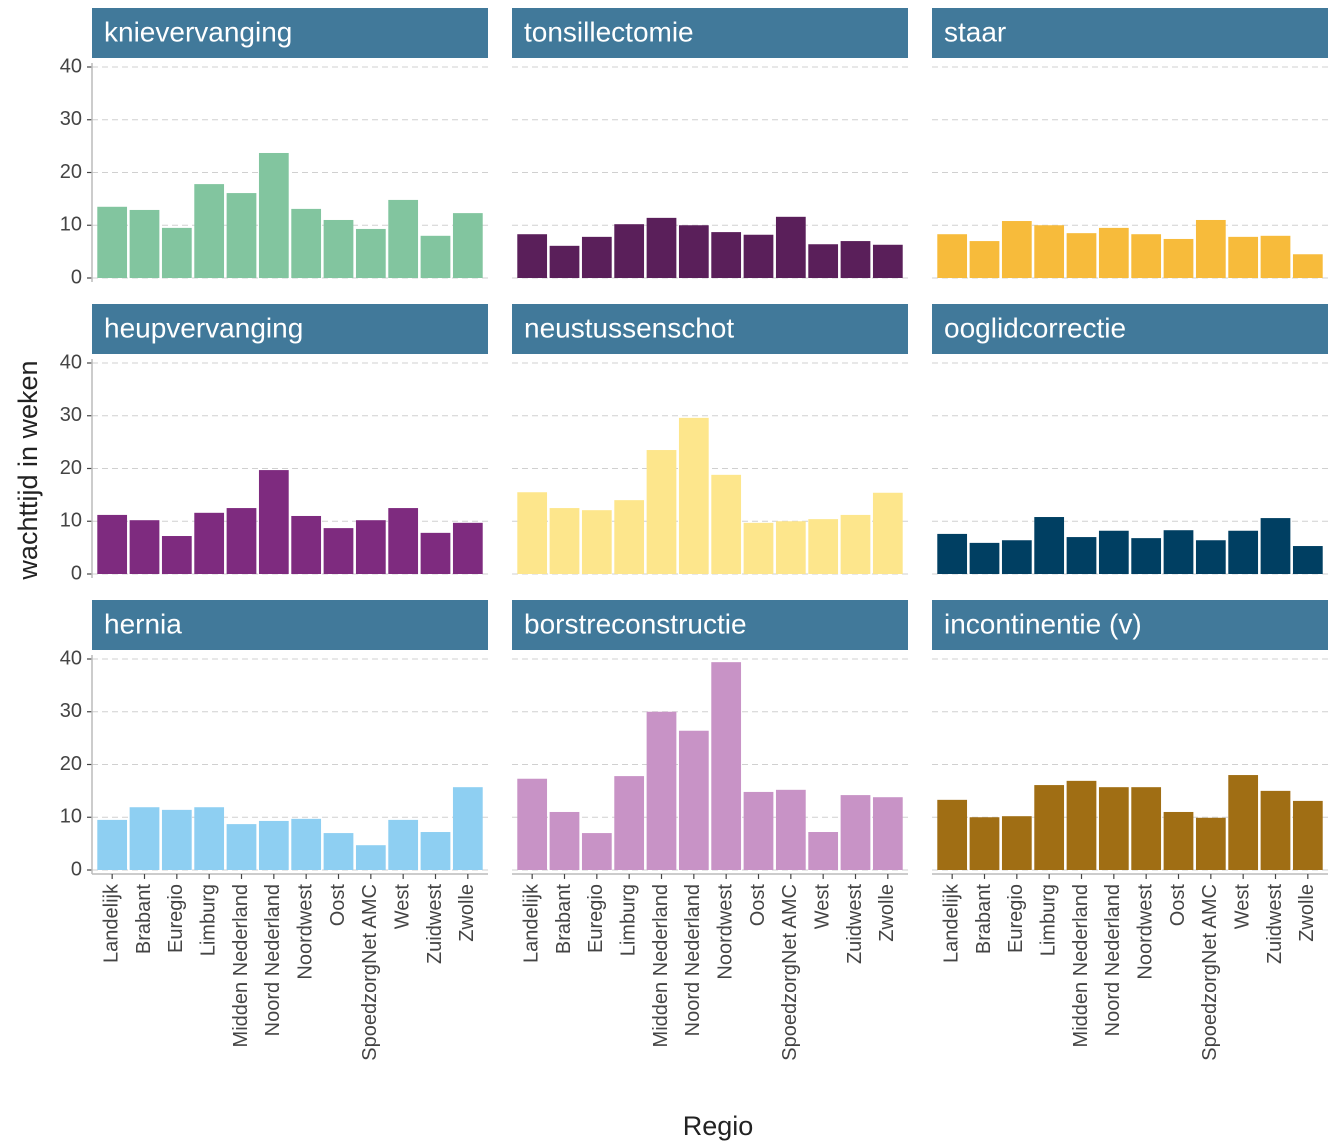  I want to click on y-tick-label: 10, so click(71, 817).